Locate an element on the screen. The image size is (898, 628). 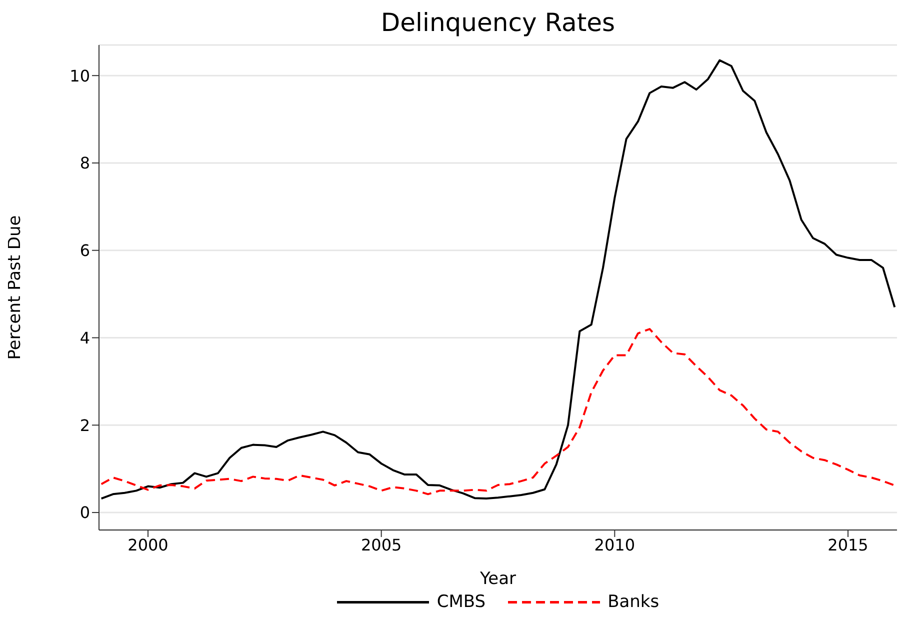
y-tick-label: 10 is located at coordinates (80, 76).